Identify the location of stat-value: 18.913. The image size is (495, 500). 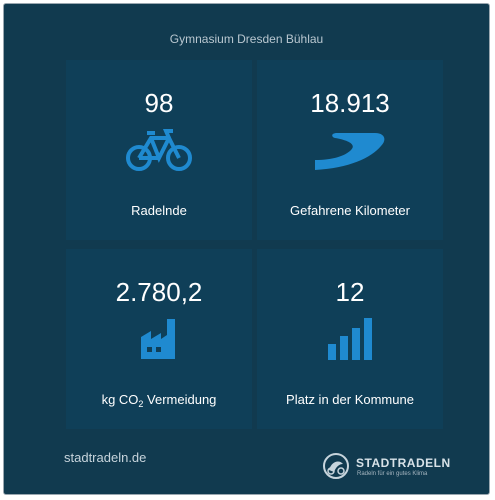
(350, 103).